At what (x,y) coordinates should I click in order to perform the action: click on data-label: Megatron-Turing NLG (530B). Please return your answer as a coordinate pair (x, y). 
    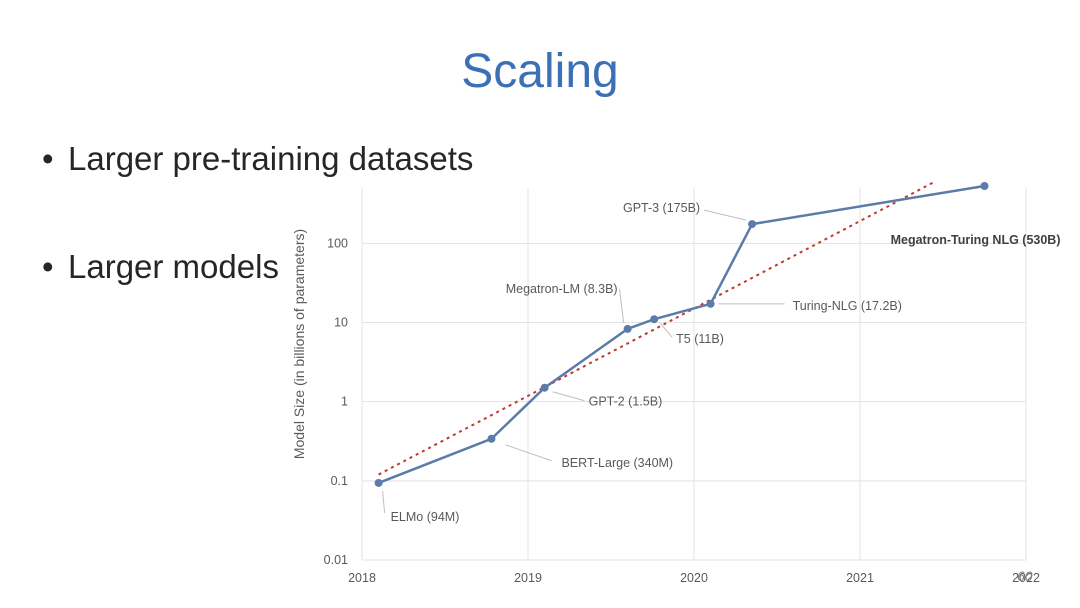
    Looking at the image, I should click on (976, 240).